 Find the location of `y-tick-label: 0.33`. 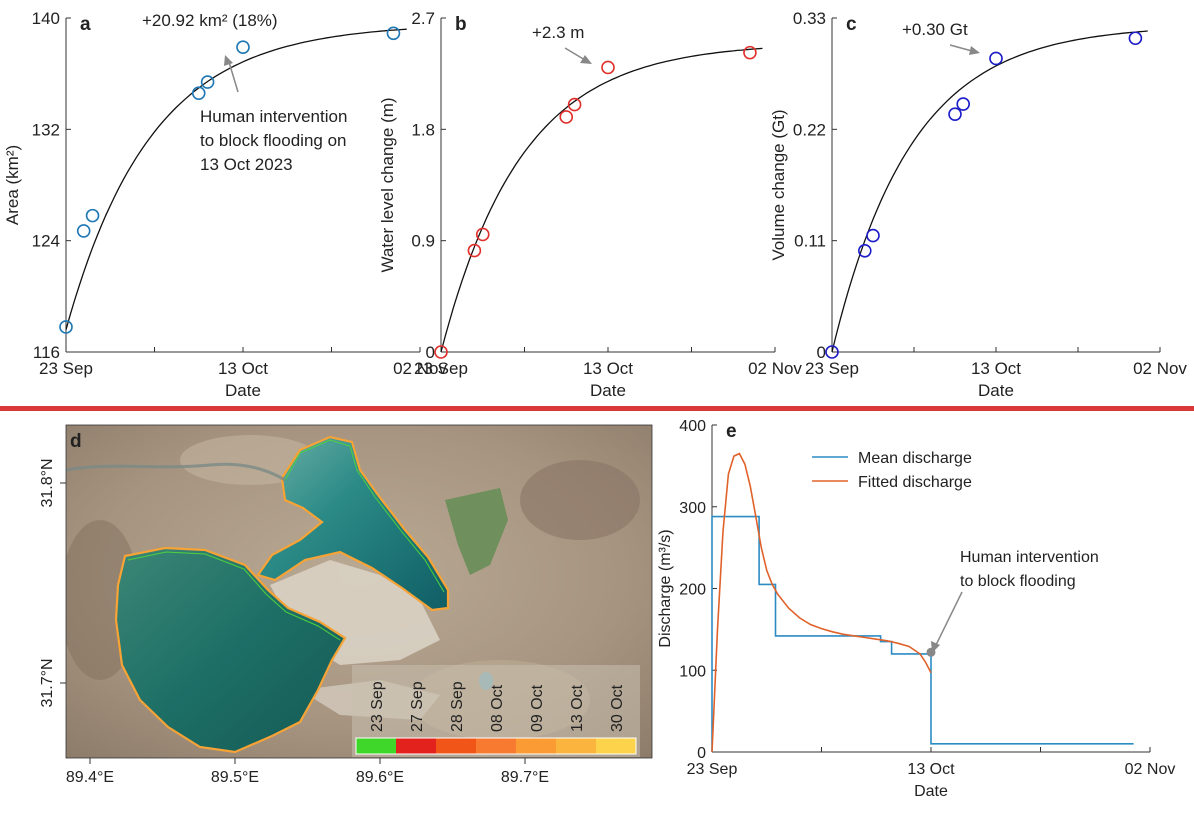

y-tick-label: 0.33 is located at coordinates (809, 18).